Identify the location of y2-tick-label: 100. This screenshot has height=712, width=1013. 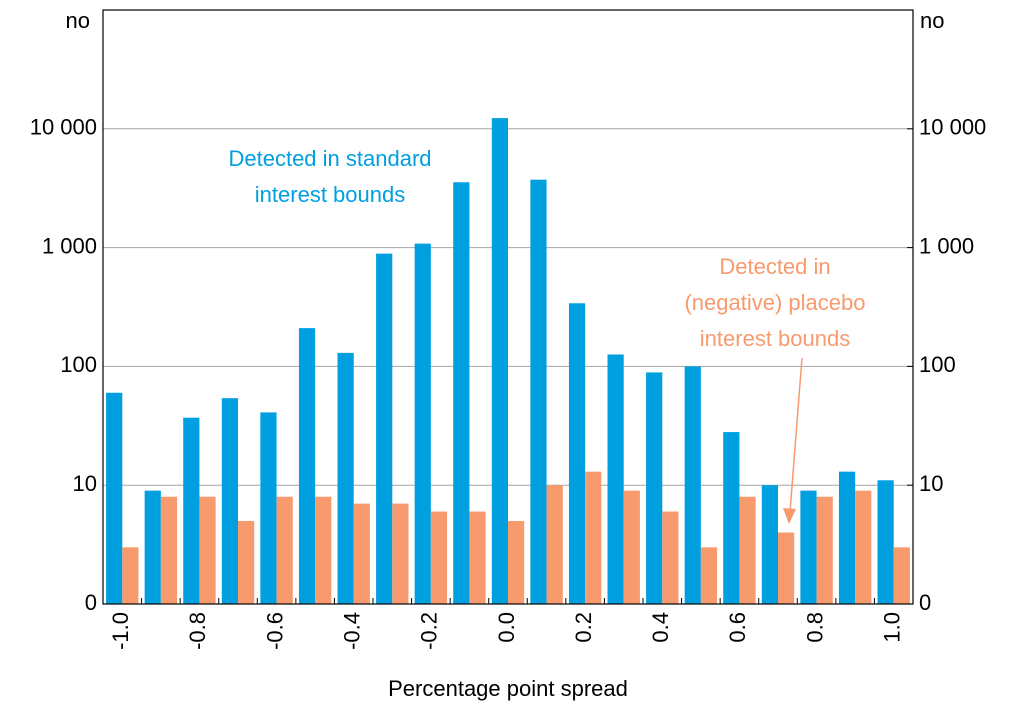
(937, 364).